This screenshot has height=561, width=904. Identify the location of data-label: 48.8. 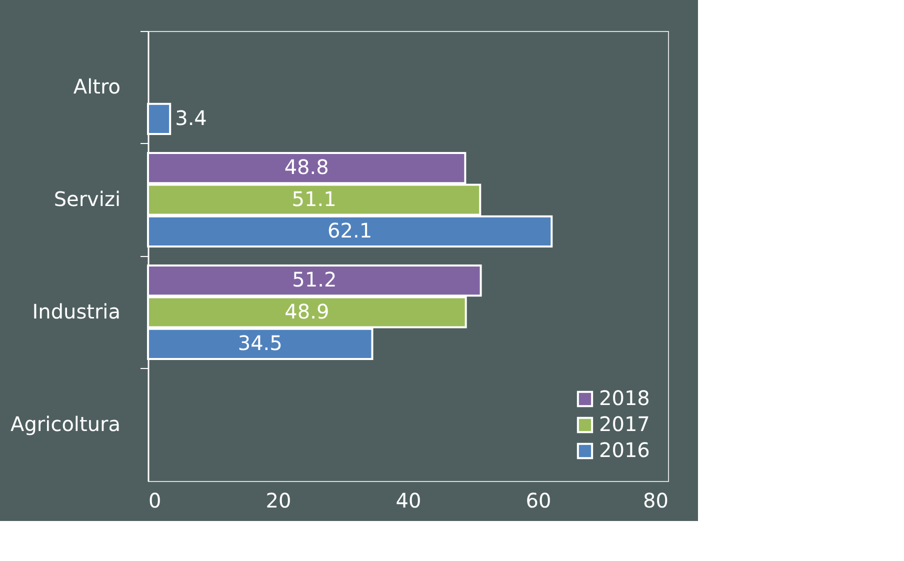
(306, 167).